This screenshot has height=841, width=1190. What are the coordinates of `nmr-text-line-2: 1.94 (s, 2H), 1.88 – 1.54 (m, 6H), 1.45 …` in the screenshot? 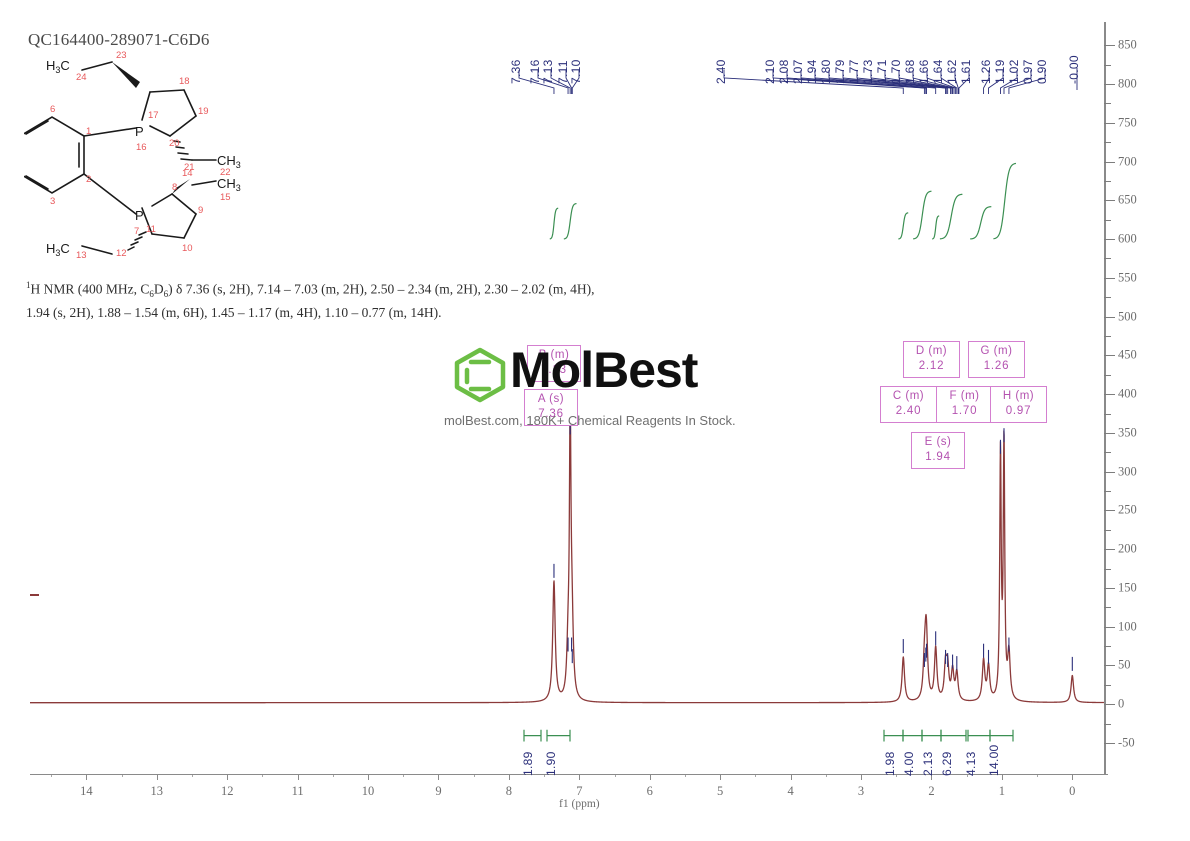 It's located at (234, 312).